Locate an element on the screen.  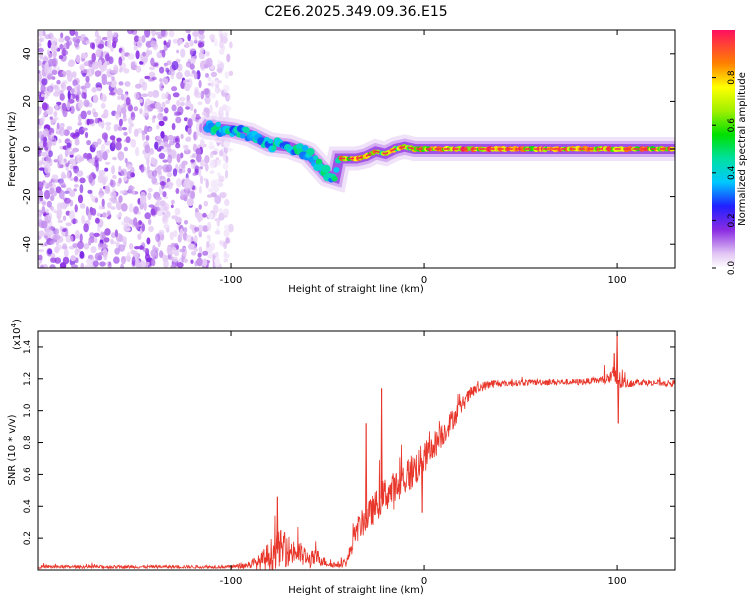
snr-x-axis-label: Height of straight line (km) is located at coordinates (356, 590).